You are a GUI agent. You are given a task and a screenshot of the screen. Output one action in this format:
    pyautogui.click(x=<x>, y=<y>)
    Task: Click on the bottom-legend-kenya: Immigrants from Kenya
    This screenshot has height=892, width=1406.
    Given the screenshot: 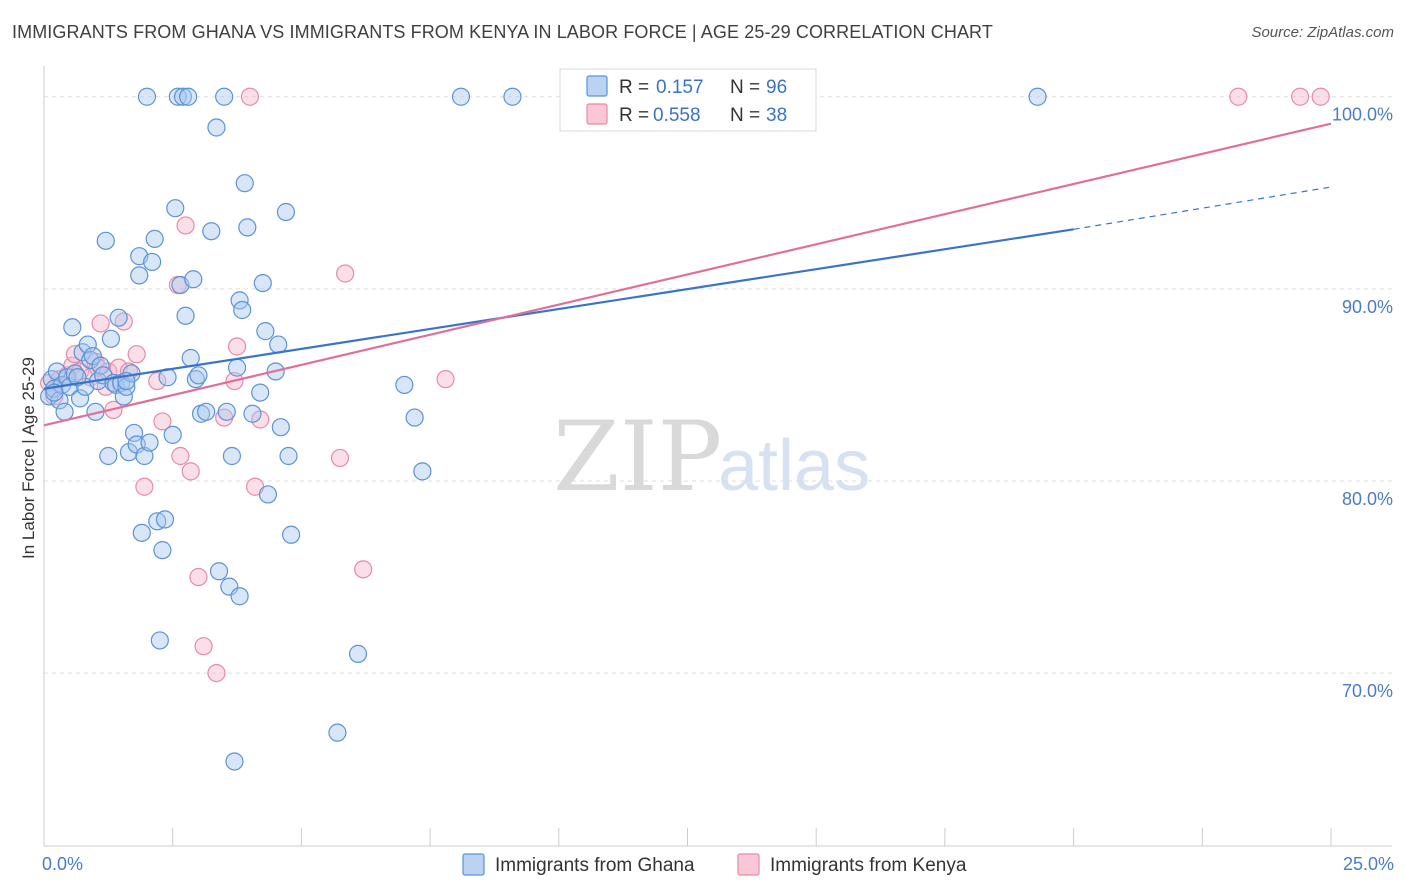 What is the action you would take?
    pyautogui.click(x=868, y=865)
    